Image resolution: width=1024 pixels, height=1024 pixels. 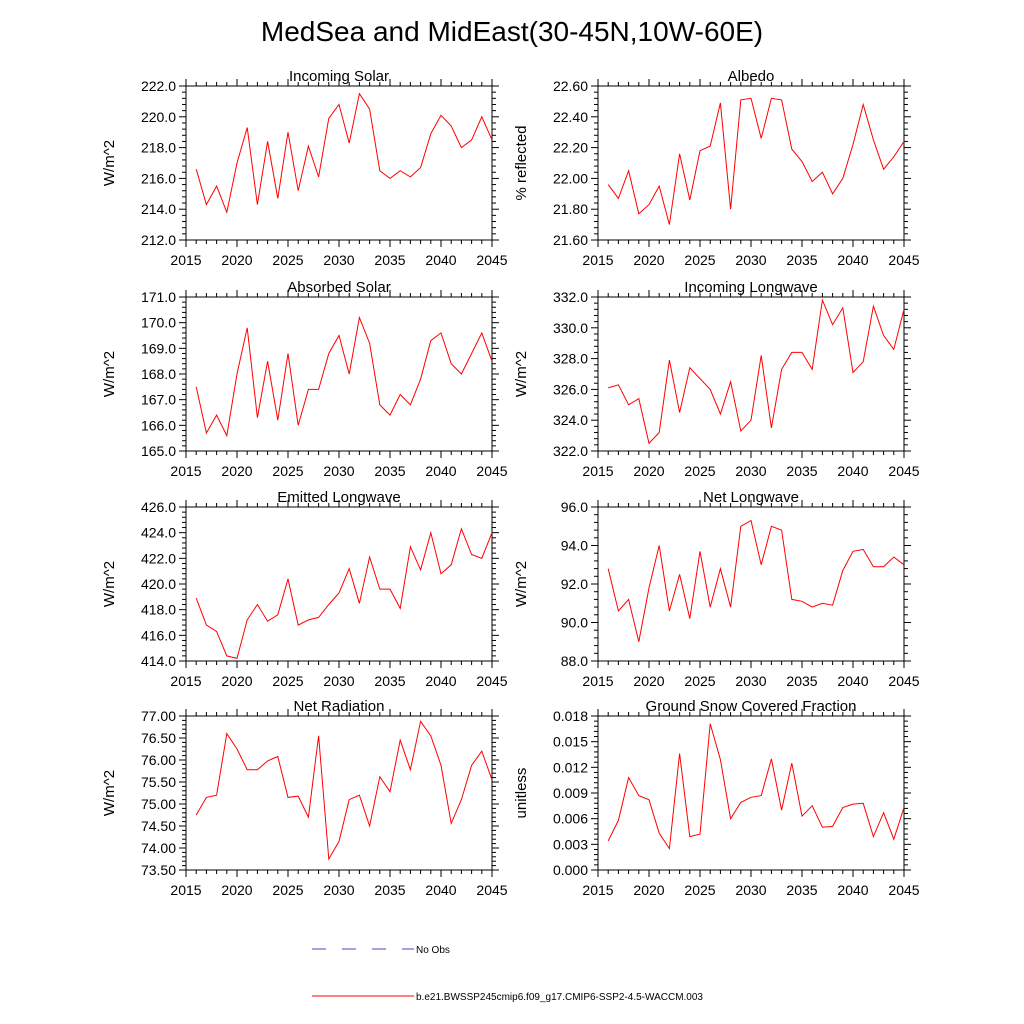 I want to click on y-tick-label: 212.0, so click(x=158, y=240).